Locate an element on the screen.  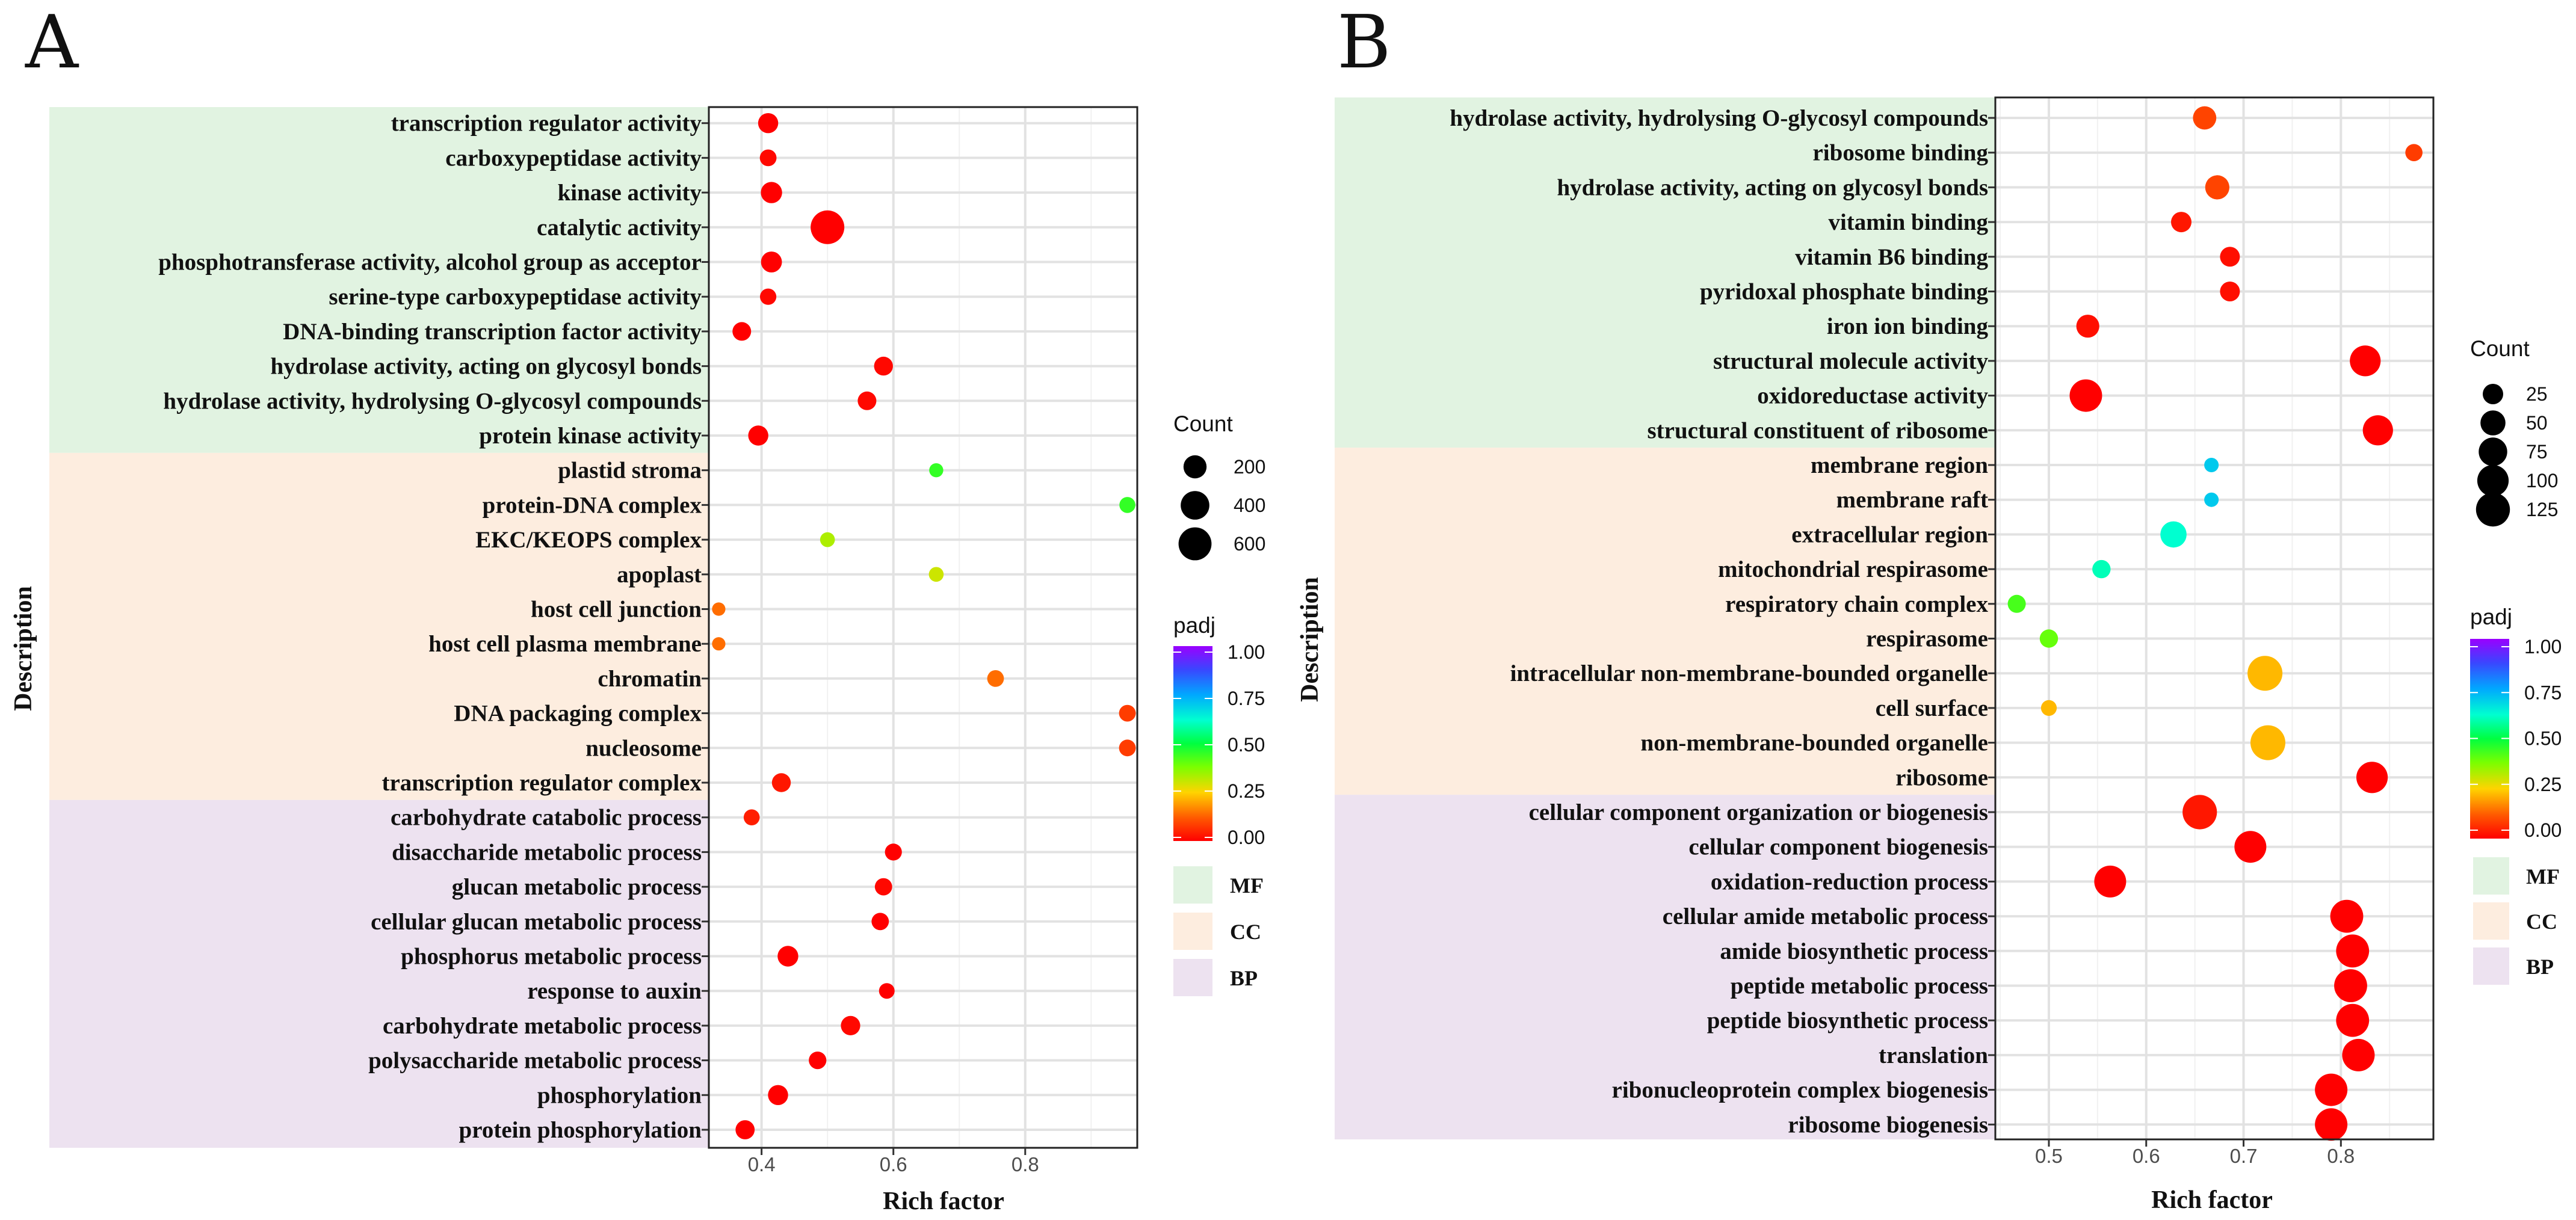
term-label: protein phosphorylation is located at coordinates (580, 1130).